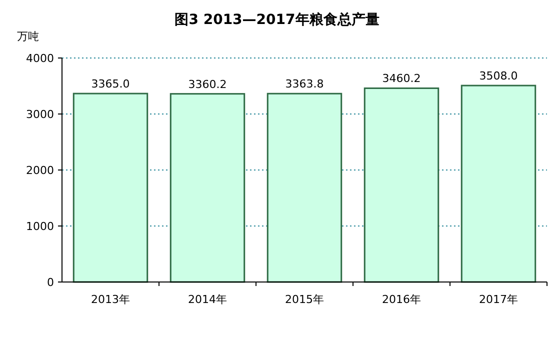 The height and width of the screenshot is (359, 554). I want to click on data-label: 3508.0, so click(498, 76).